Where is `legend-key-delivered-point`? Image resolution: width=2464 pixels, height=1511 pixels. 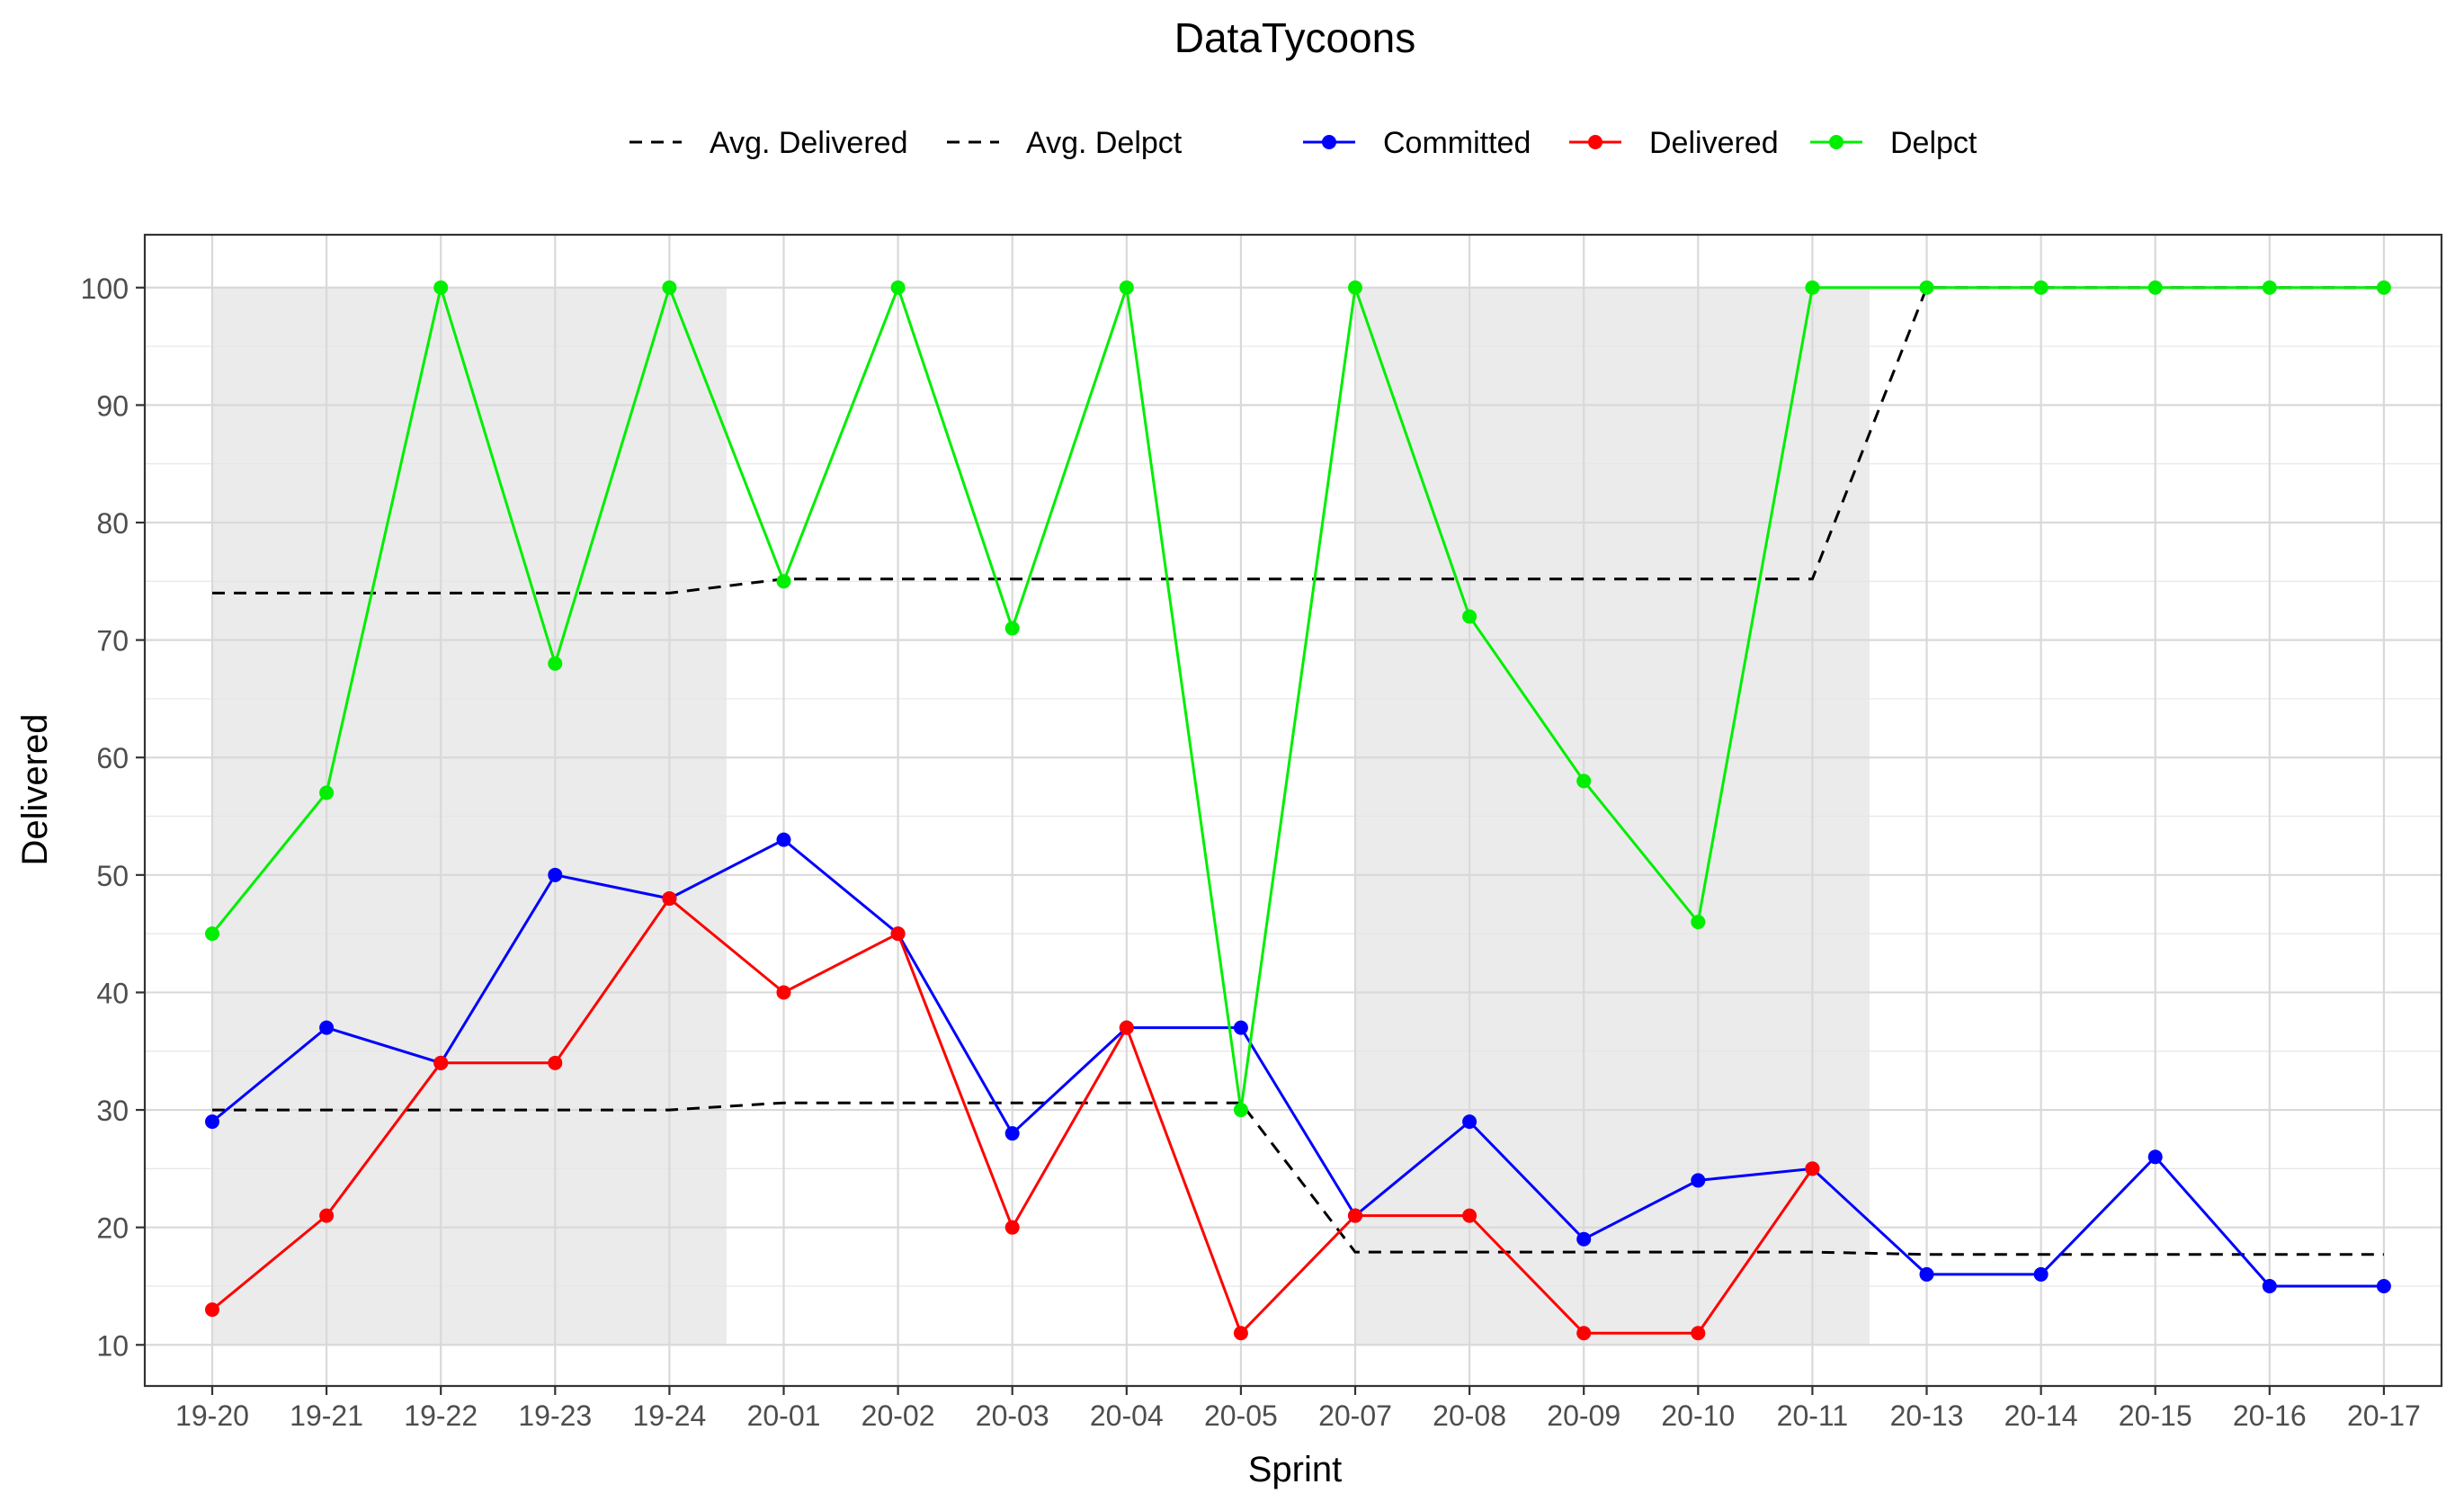
legend-key-delivered-point is located at coordinates (1595, 142).